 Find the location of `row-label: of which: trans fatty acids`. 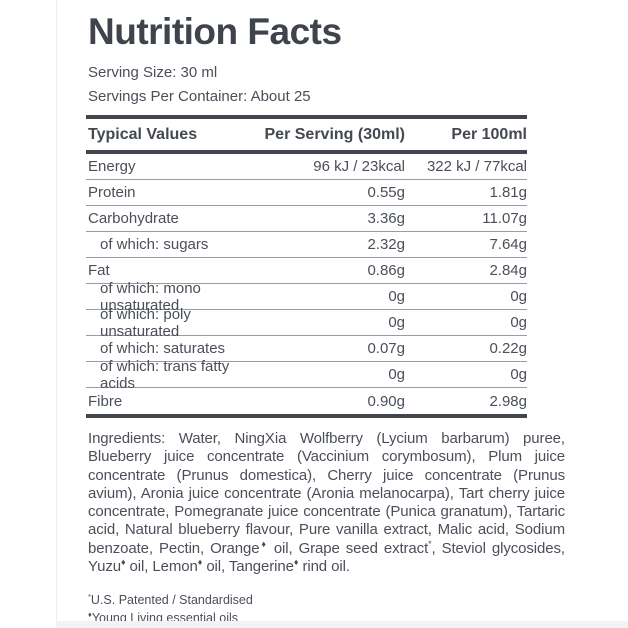

row-label: of which: trans fatty acids is located at coordinates (165, 374).